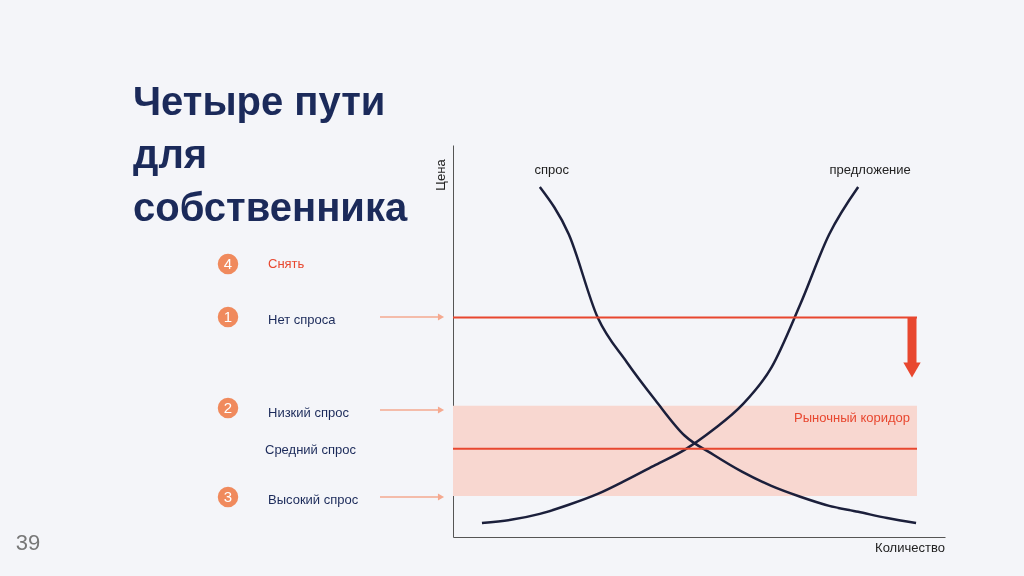 This screenshot has width=1024, height=576. Describe the element at coordinates (552, 169) in the screenshot. I see `series-label: спрос` at that location.